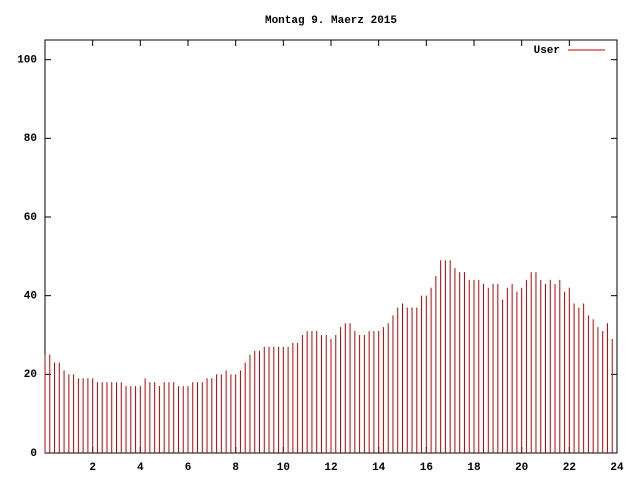  I want to click on legend-label: User, so click(547, 51).